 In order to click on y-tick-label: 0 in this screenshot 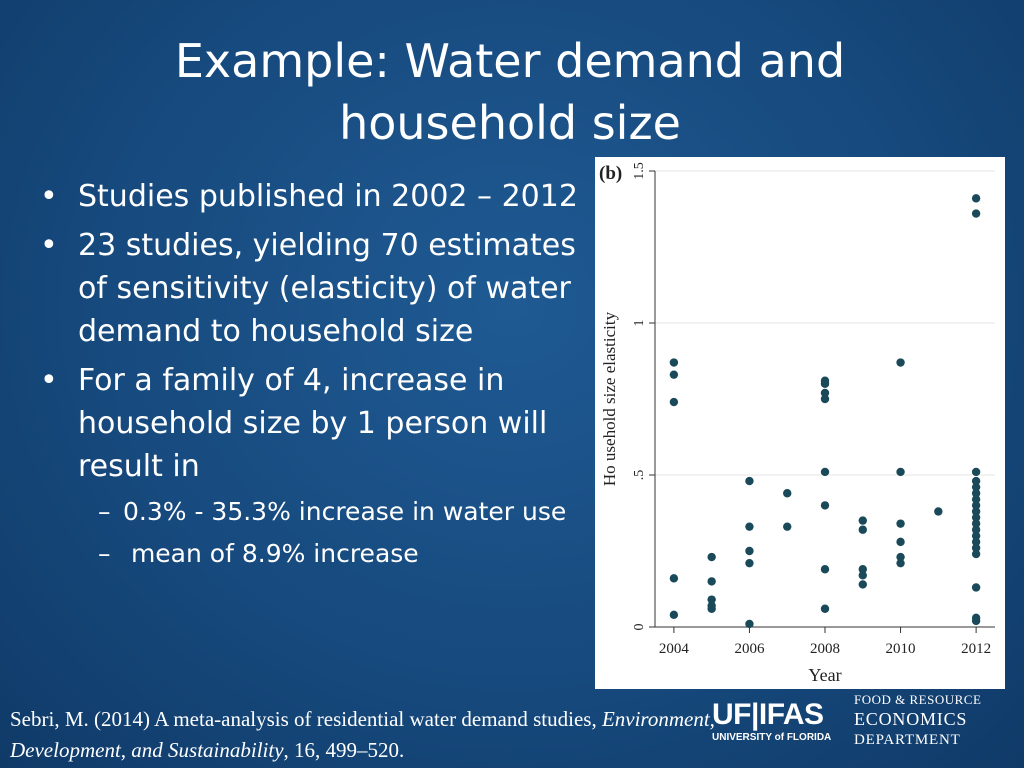, I will do `click(639, 627)`.